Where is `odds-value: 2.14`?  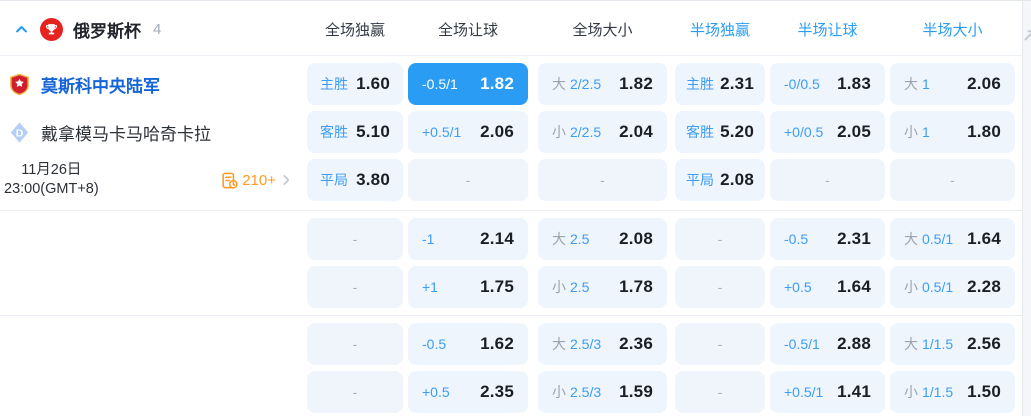
odds-value: 2.14 is located at coordinates (497, 238).